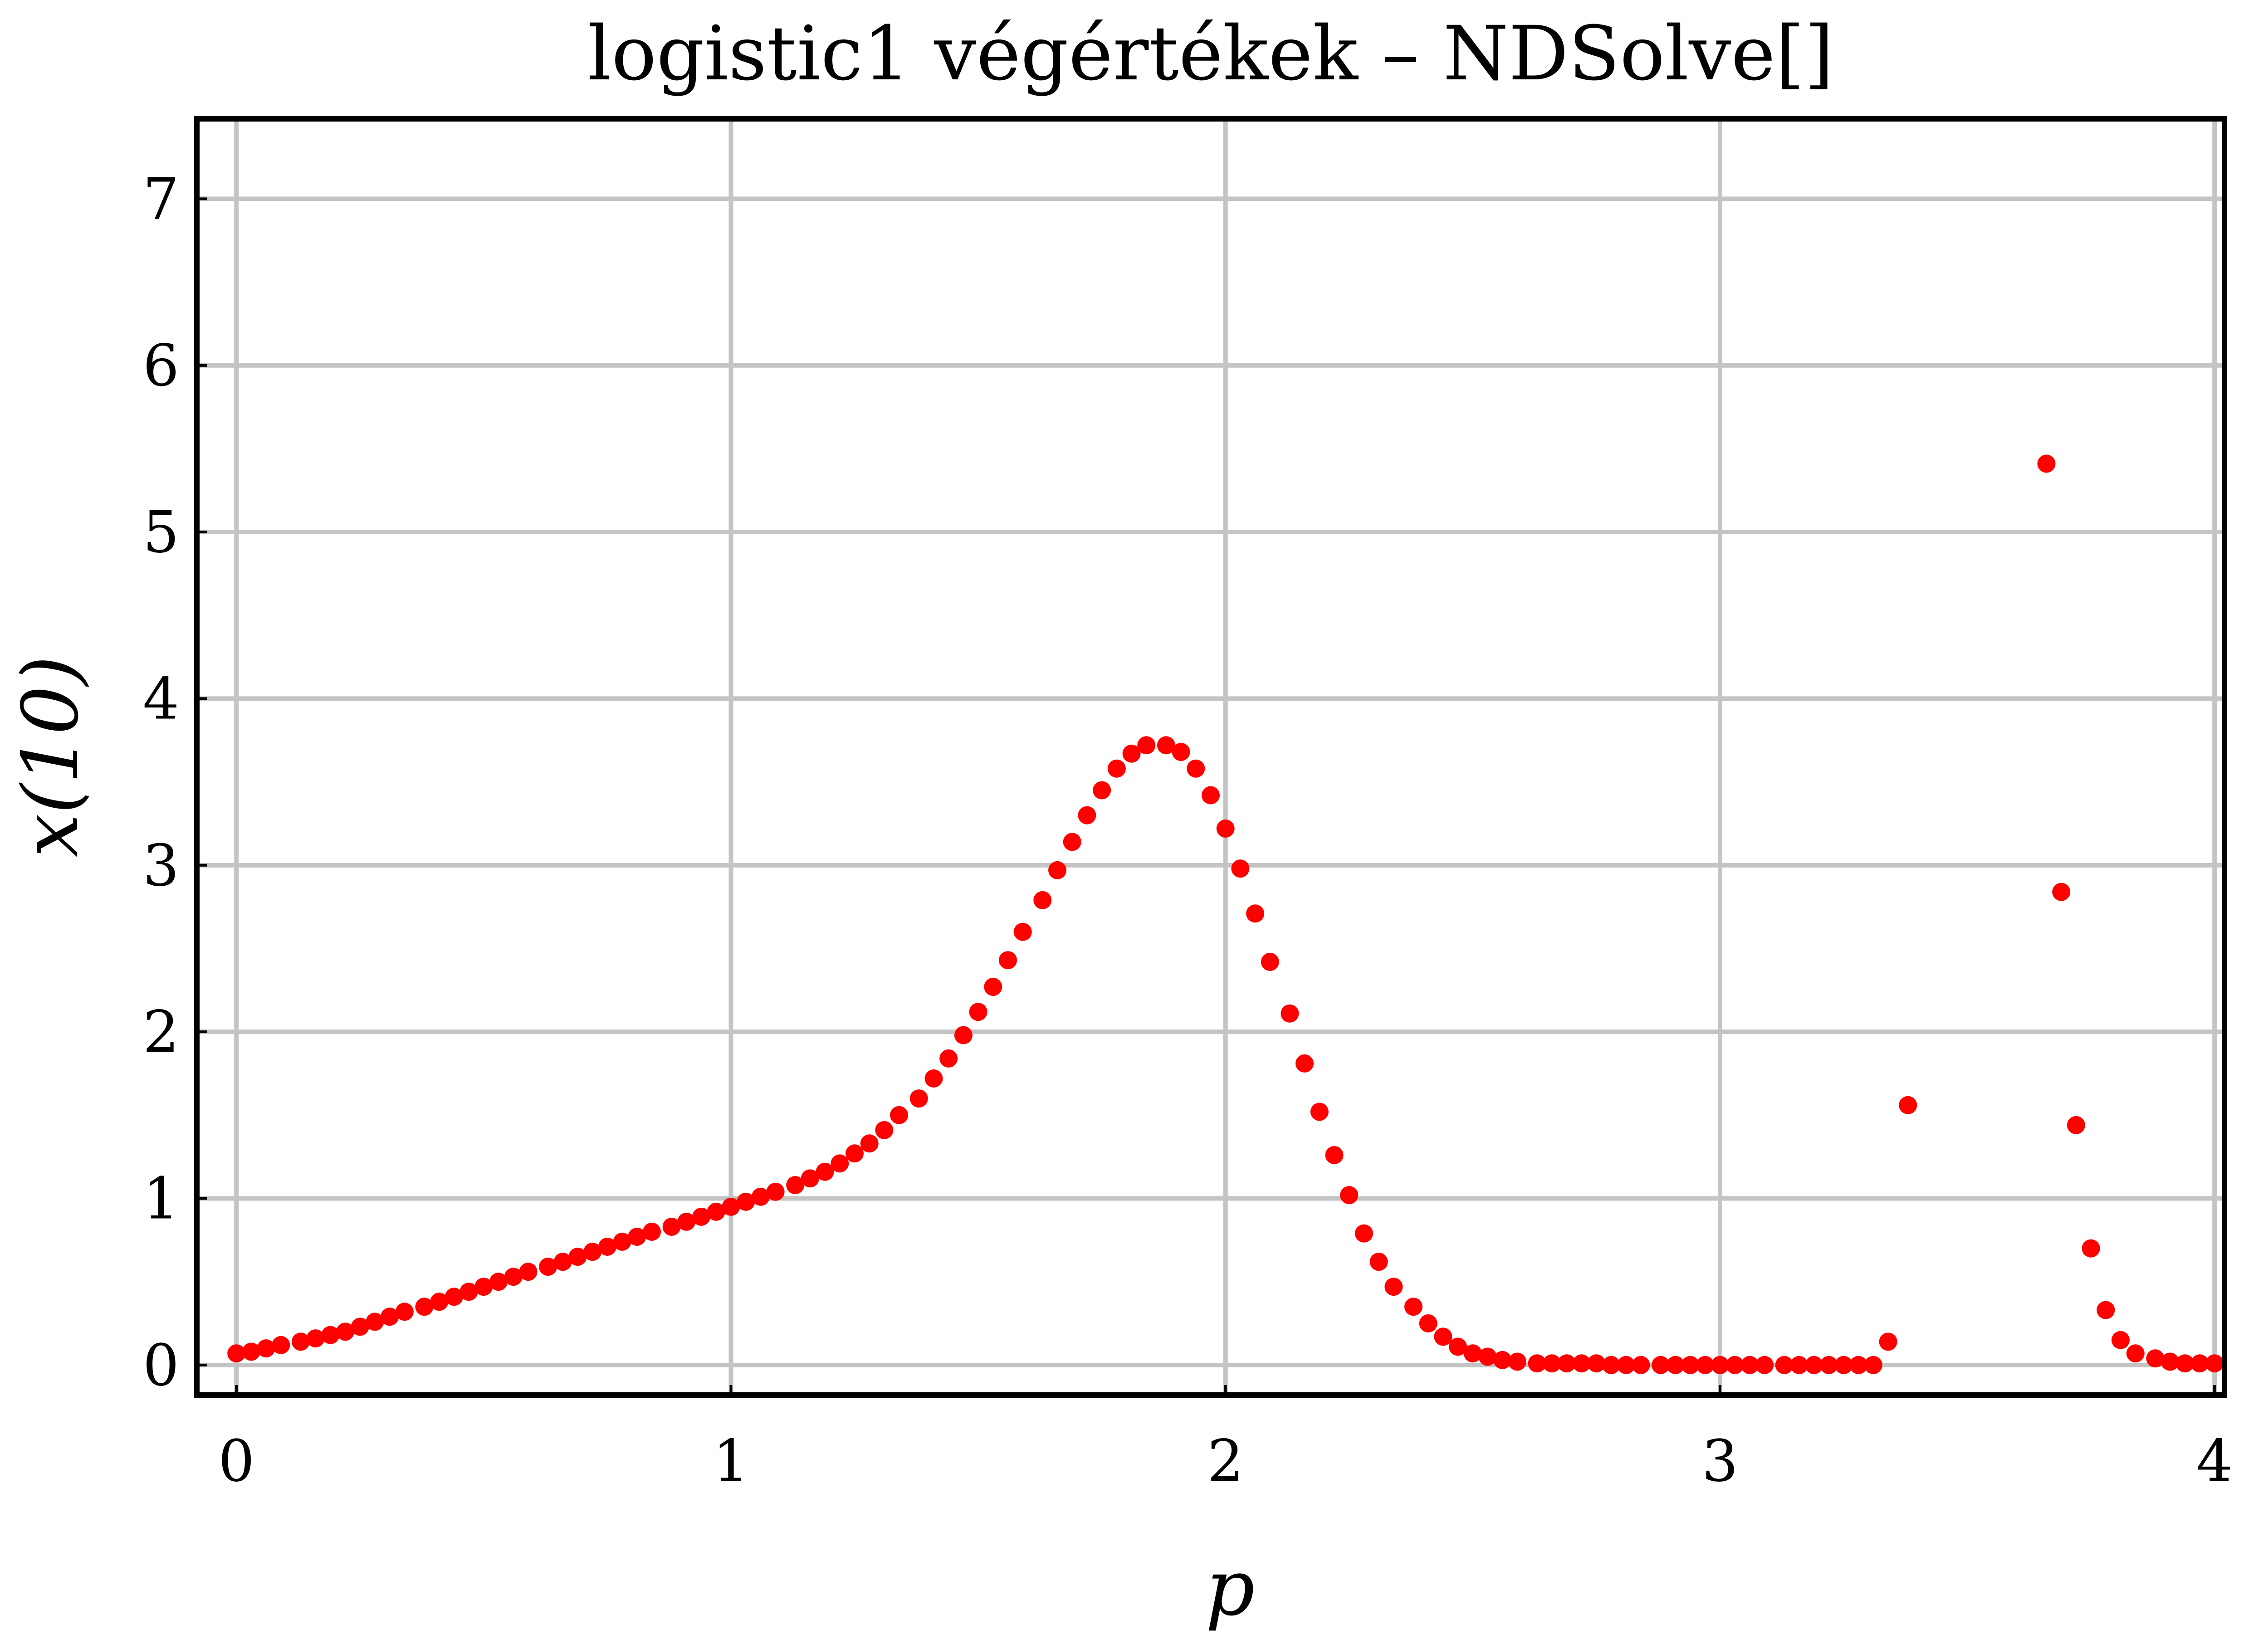 This screenshot has height=1649, width=2268. I want to click on x-tick-label: 2, so click(1226, 1461).